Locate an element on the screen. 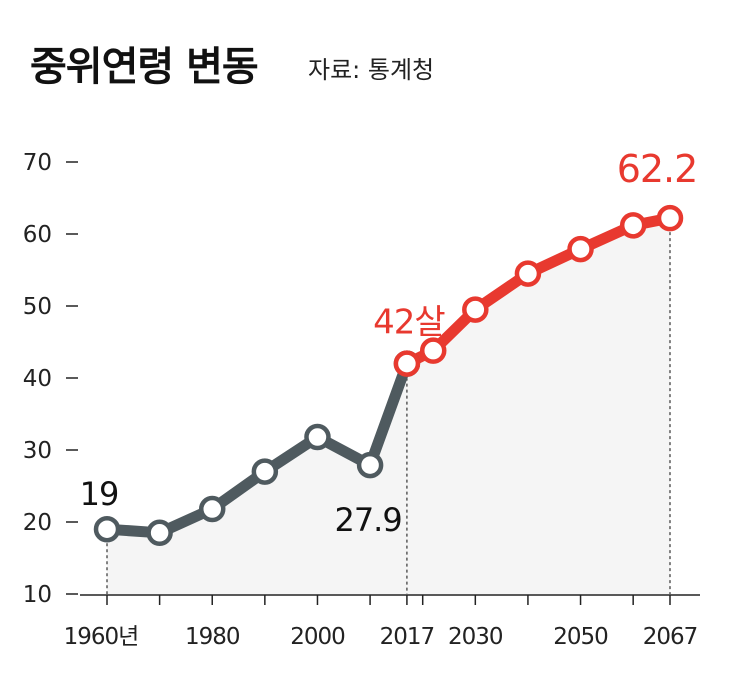 This screenshot has height=686, width=739. y-tick-label: 20 is located at coordinates (37, 523).